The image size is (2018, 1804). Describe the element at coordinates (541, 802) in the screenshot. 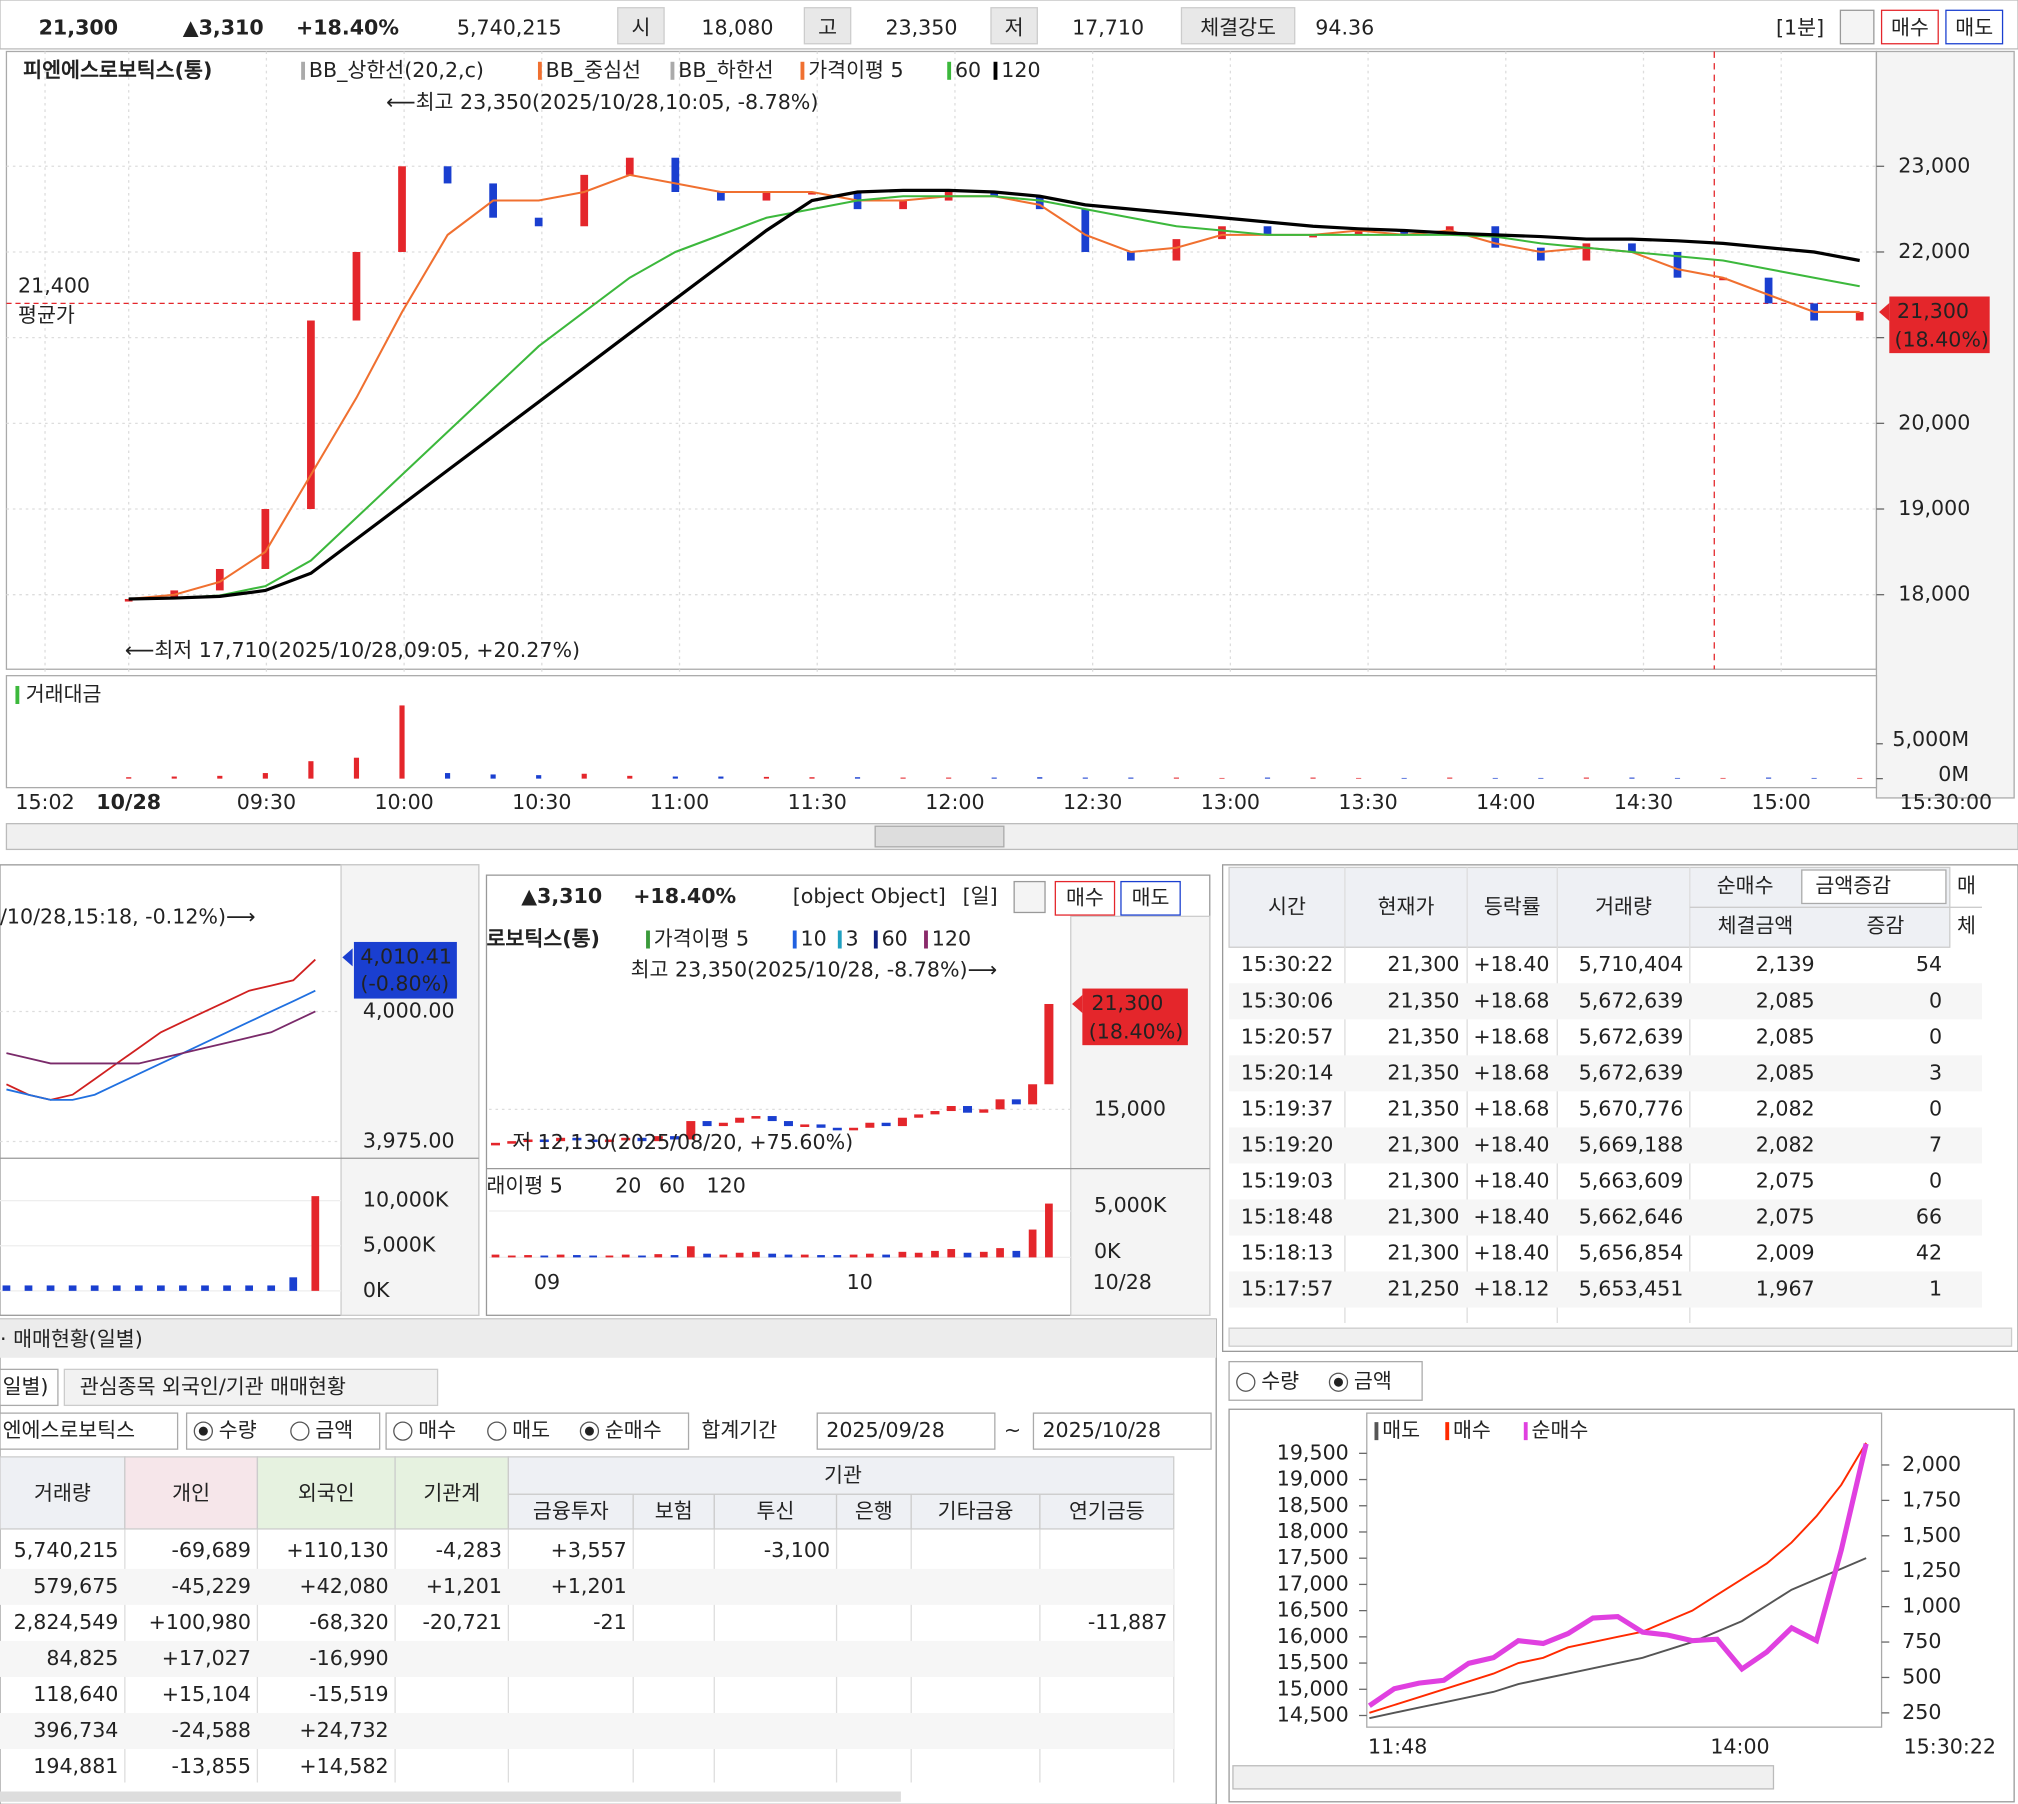

I see `x-tick-label: 10:30` at that location.